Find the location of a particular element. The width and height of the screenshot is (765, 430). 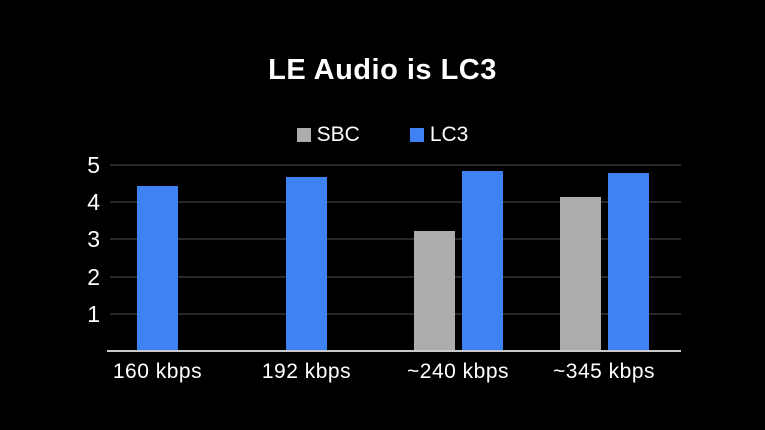

chart-legend: SBC LC3 is located at coordinates (382, 135).